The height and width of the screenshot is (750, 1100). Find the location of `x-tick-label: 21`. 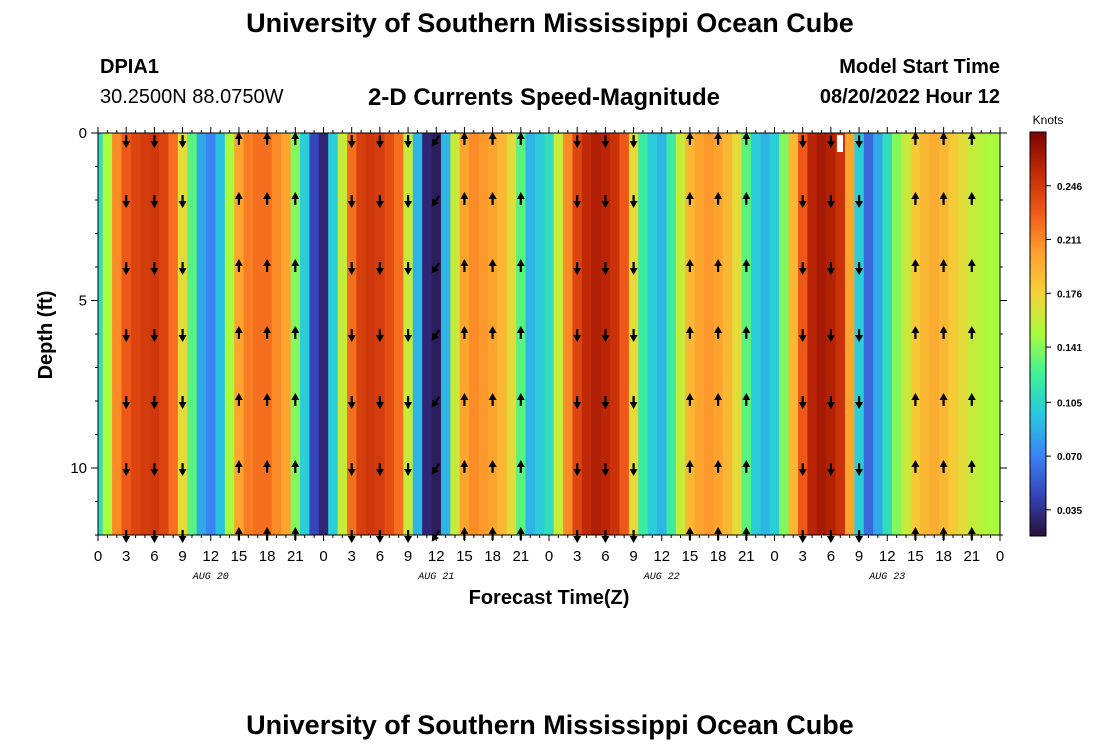

x-tick-label: 21 is located at coordinates (295, 556).